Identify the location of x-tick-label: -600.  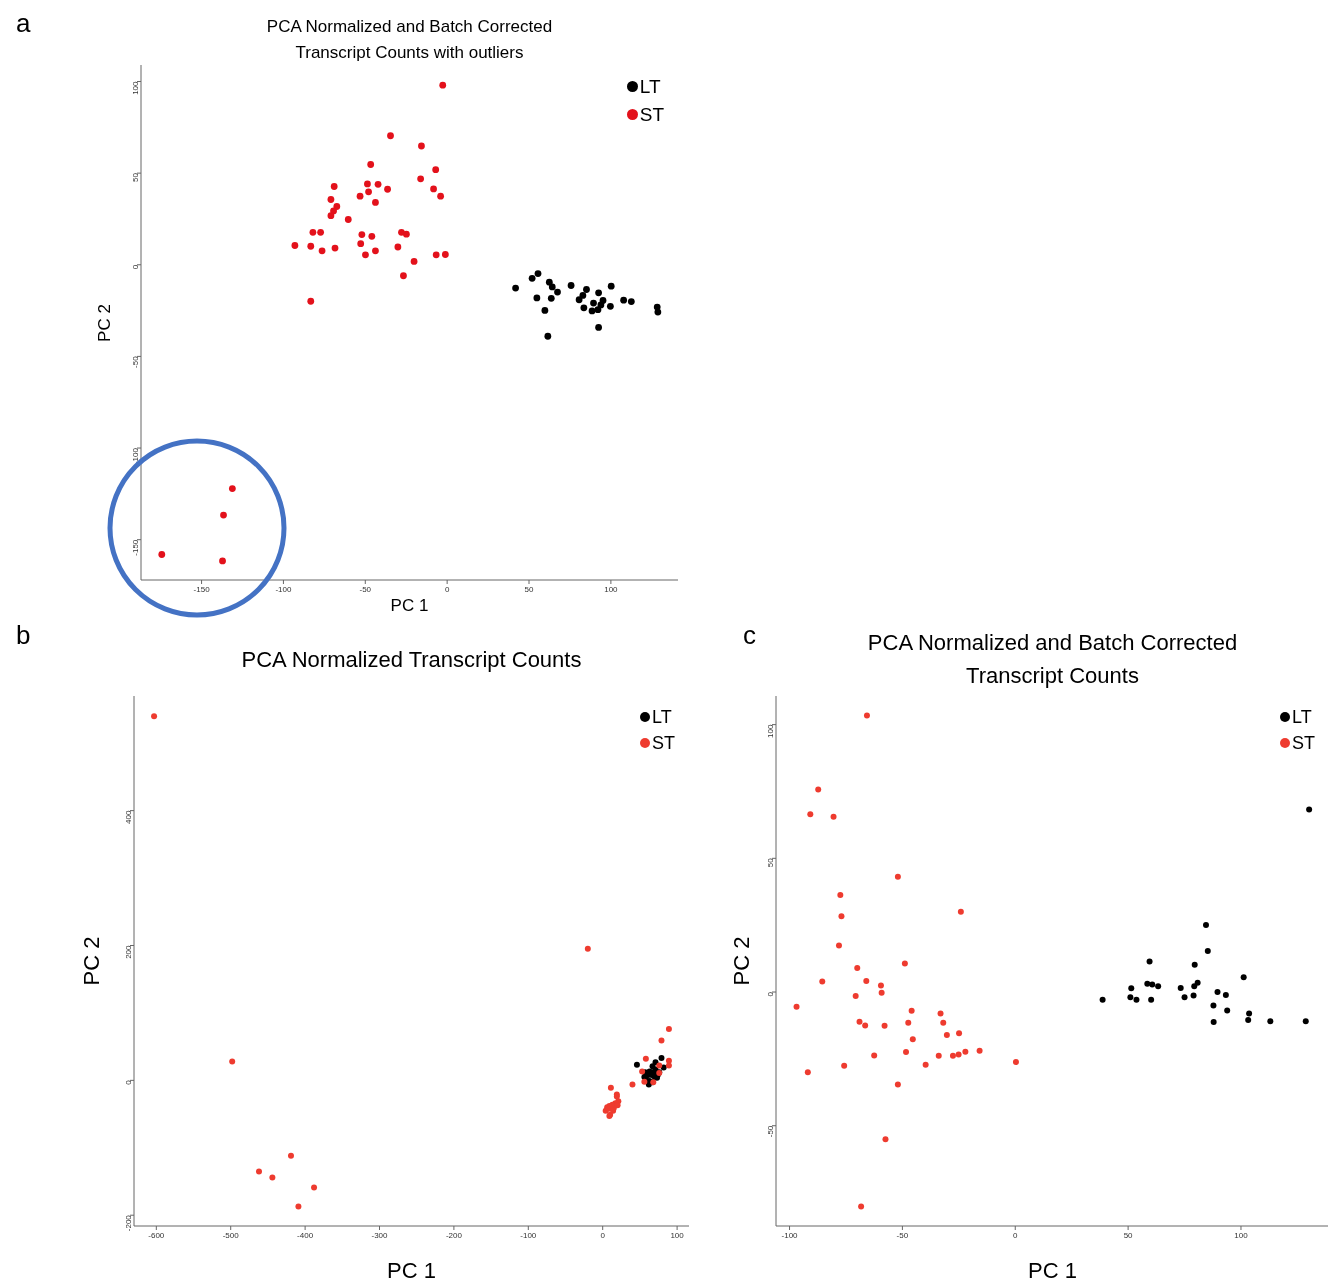
(156, 1235).